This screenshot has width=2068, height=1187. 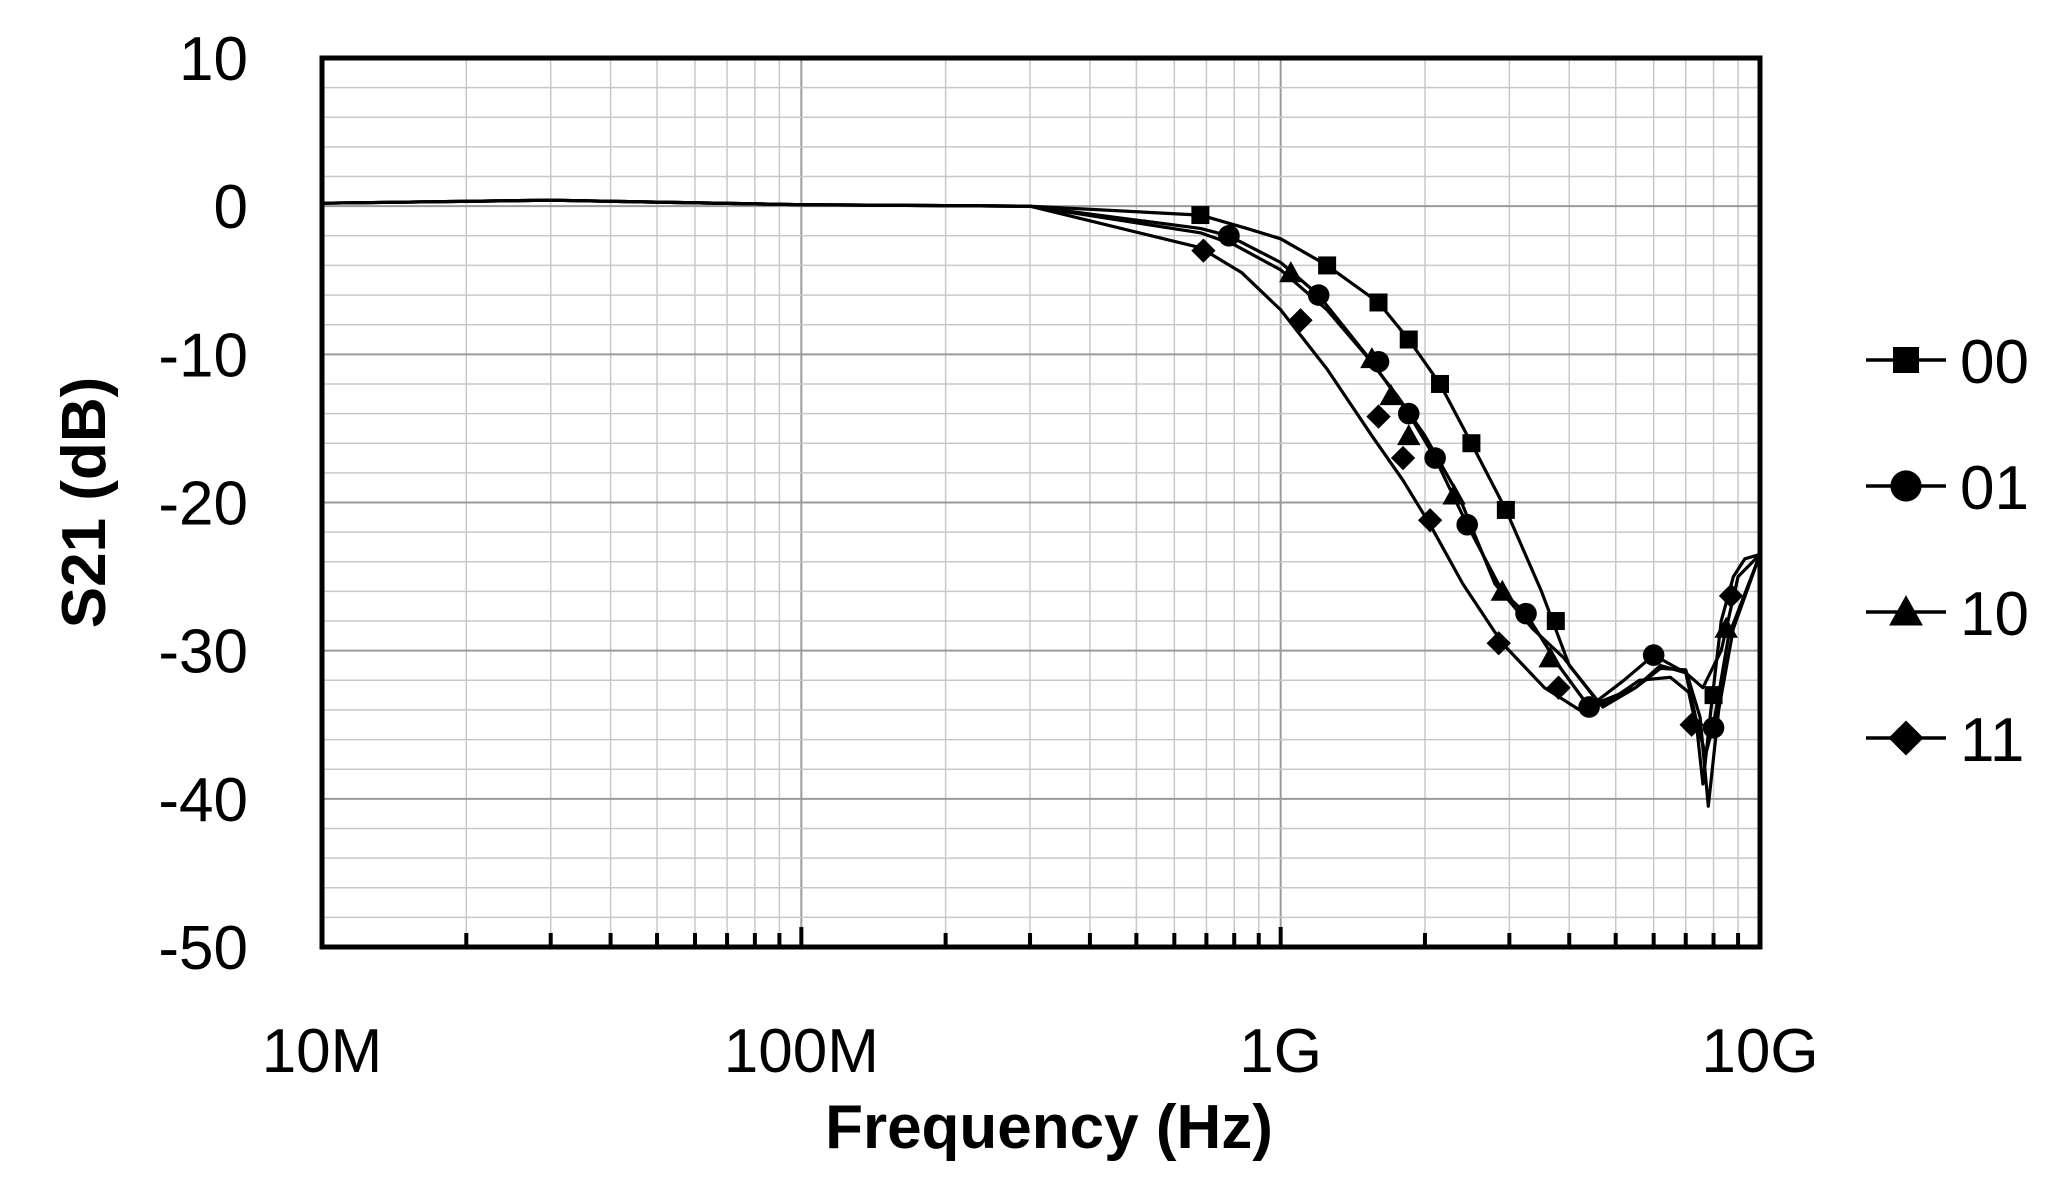 I want to click on legend-label: 10, so click(x=1994, y=614).